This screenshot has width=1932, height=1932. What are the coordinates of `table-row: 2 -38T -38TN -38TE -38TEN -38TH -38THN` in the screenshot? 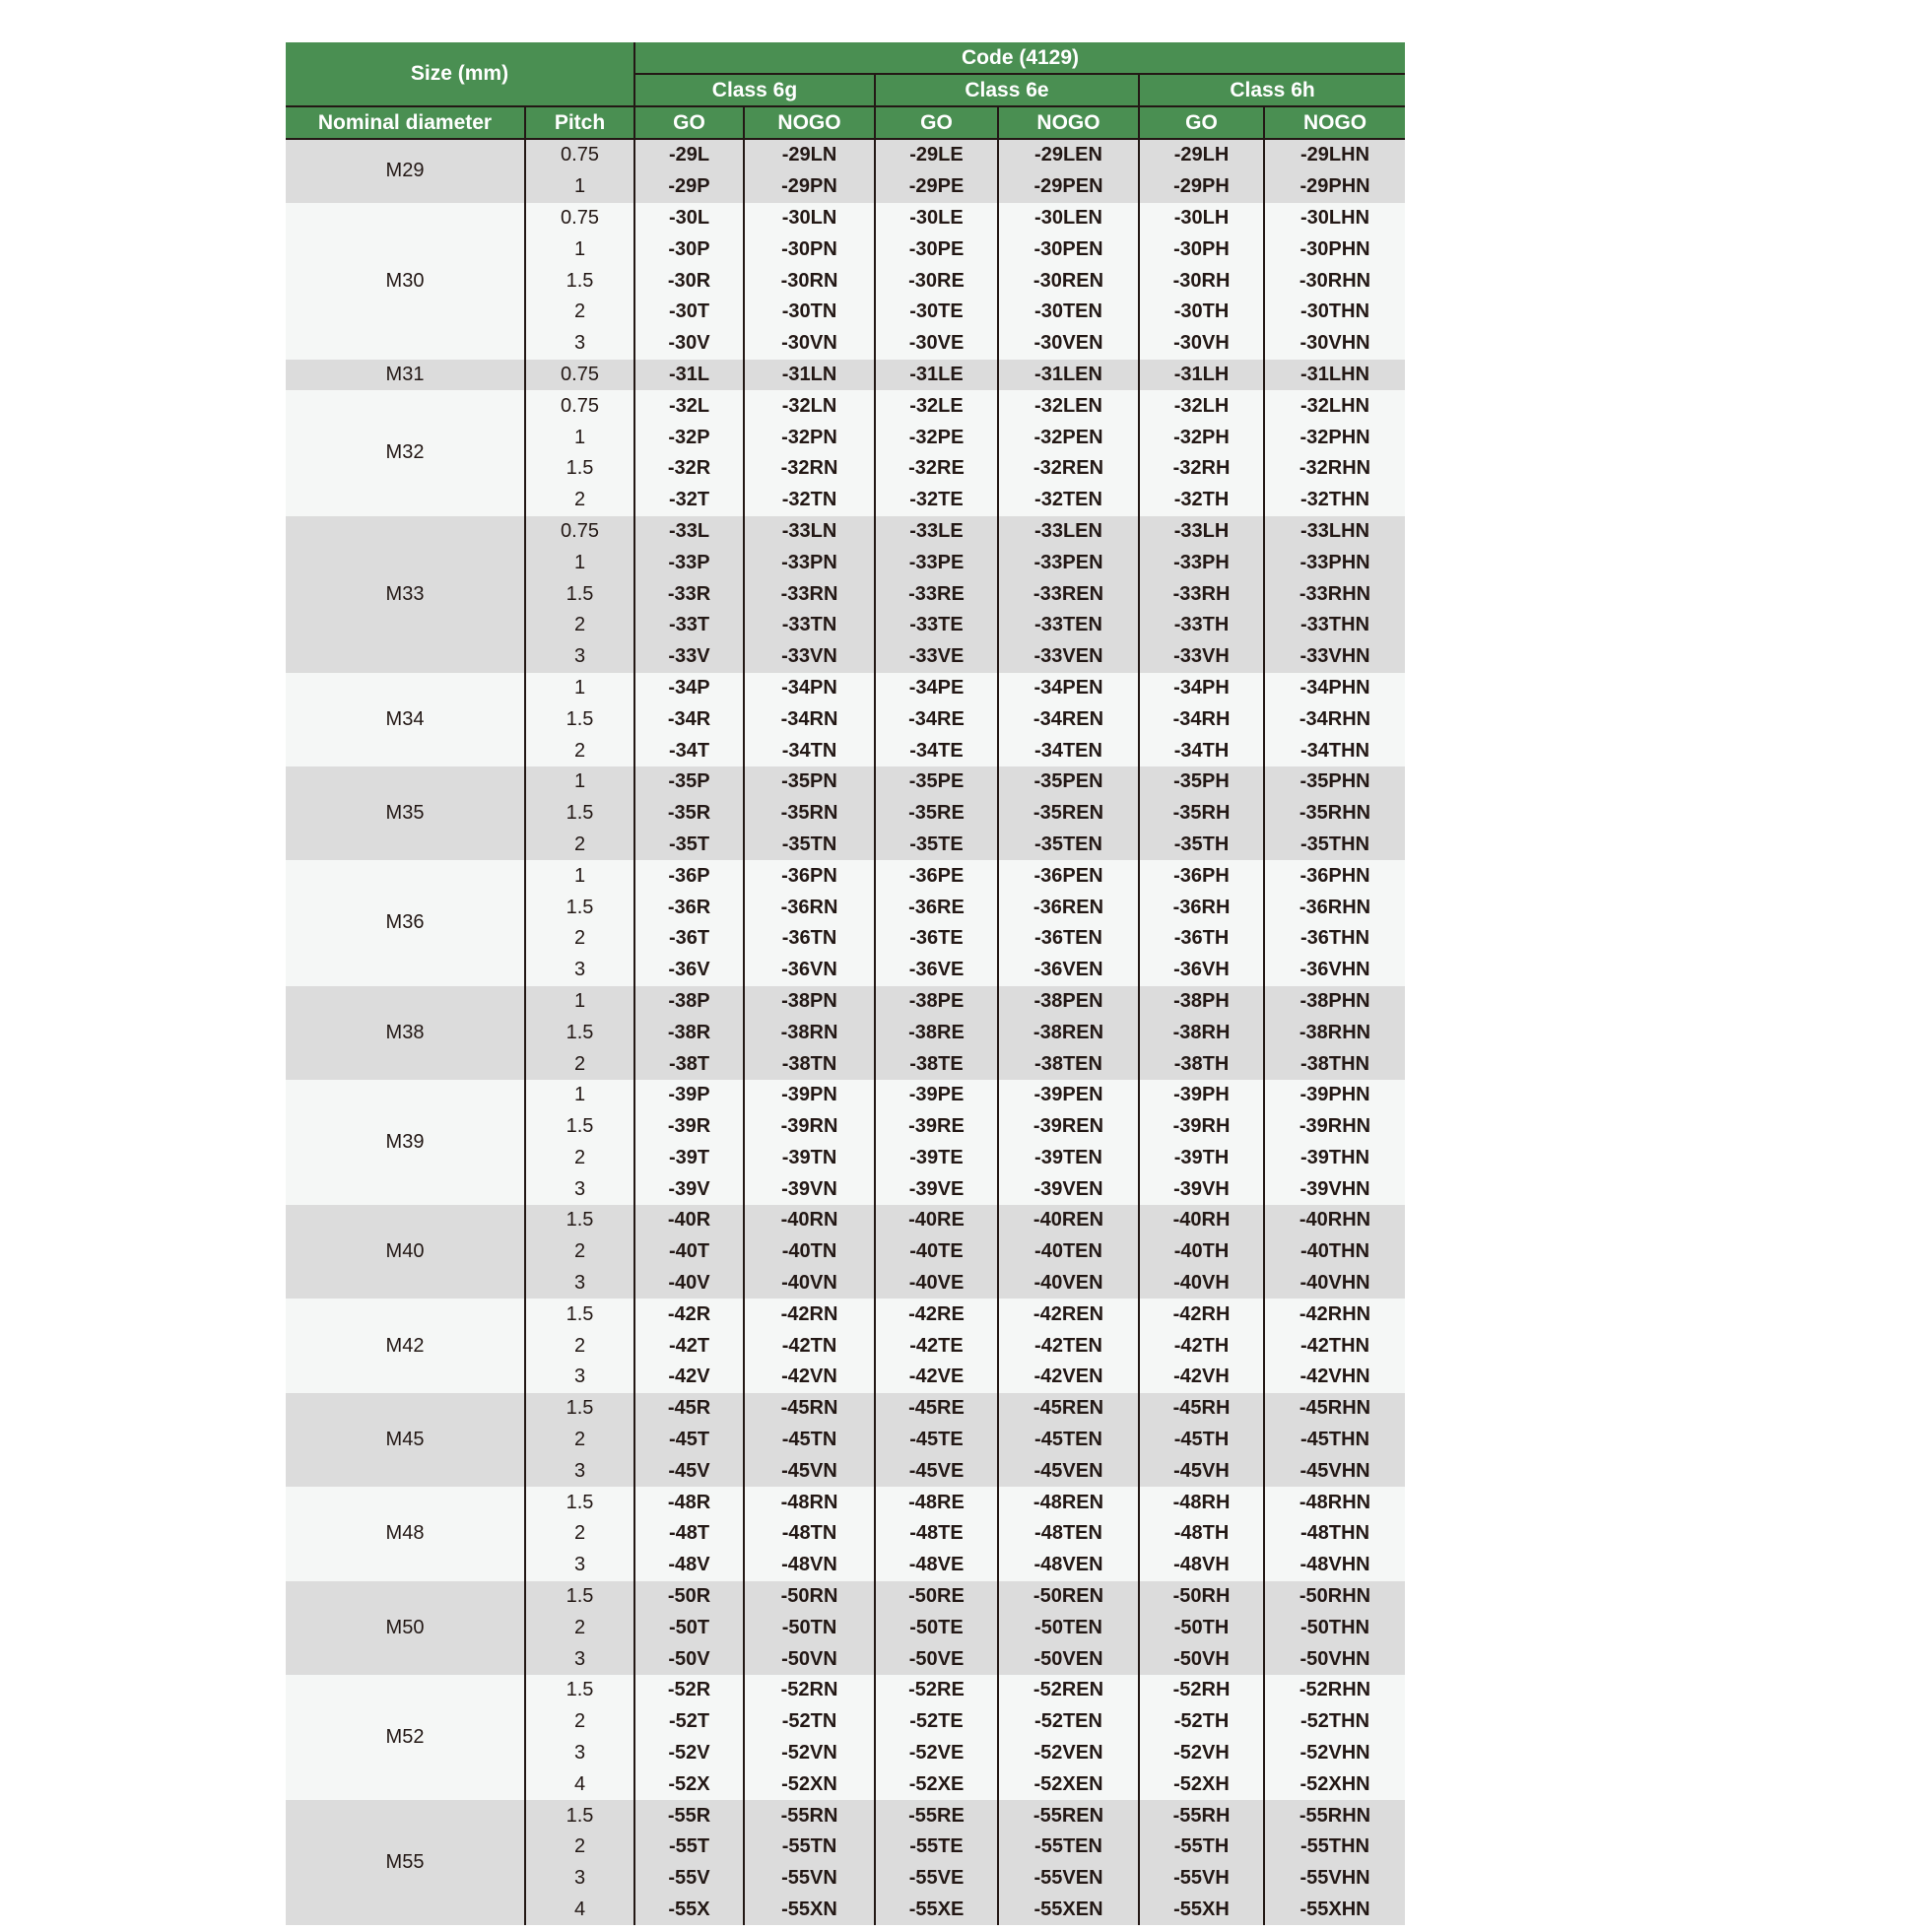 It's located at (846, 1064).